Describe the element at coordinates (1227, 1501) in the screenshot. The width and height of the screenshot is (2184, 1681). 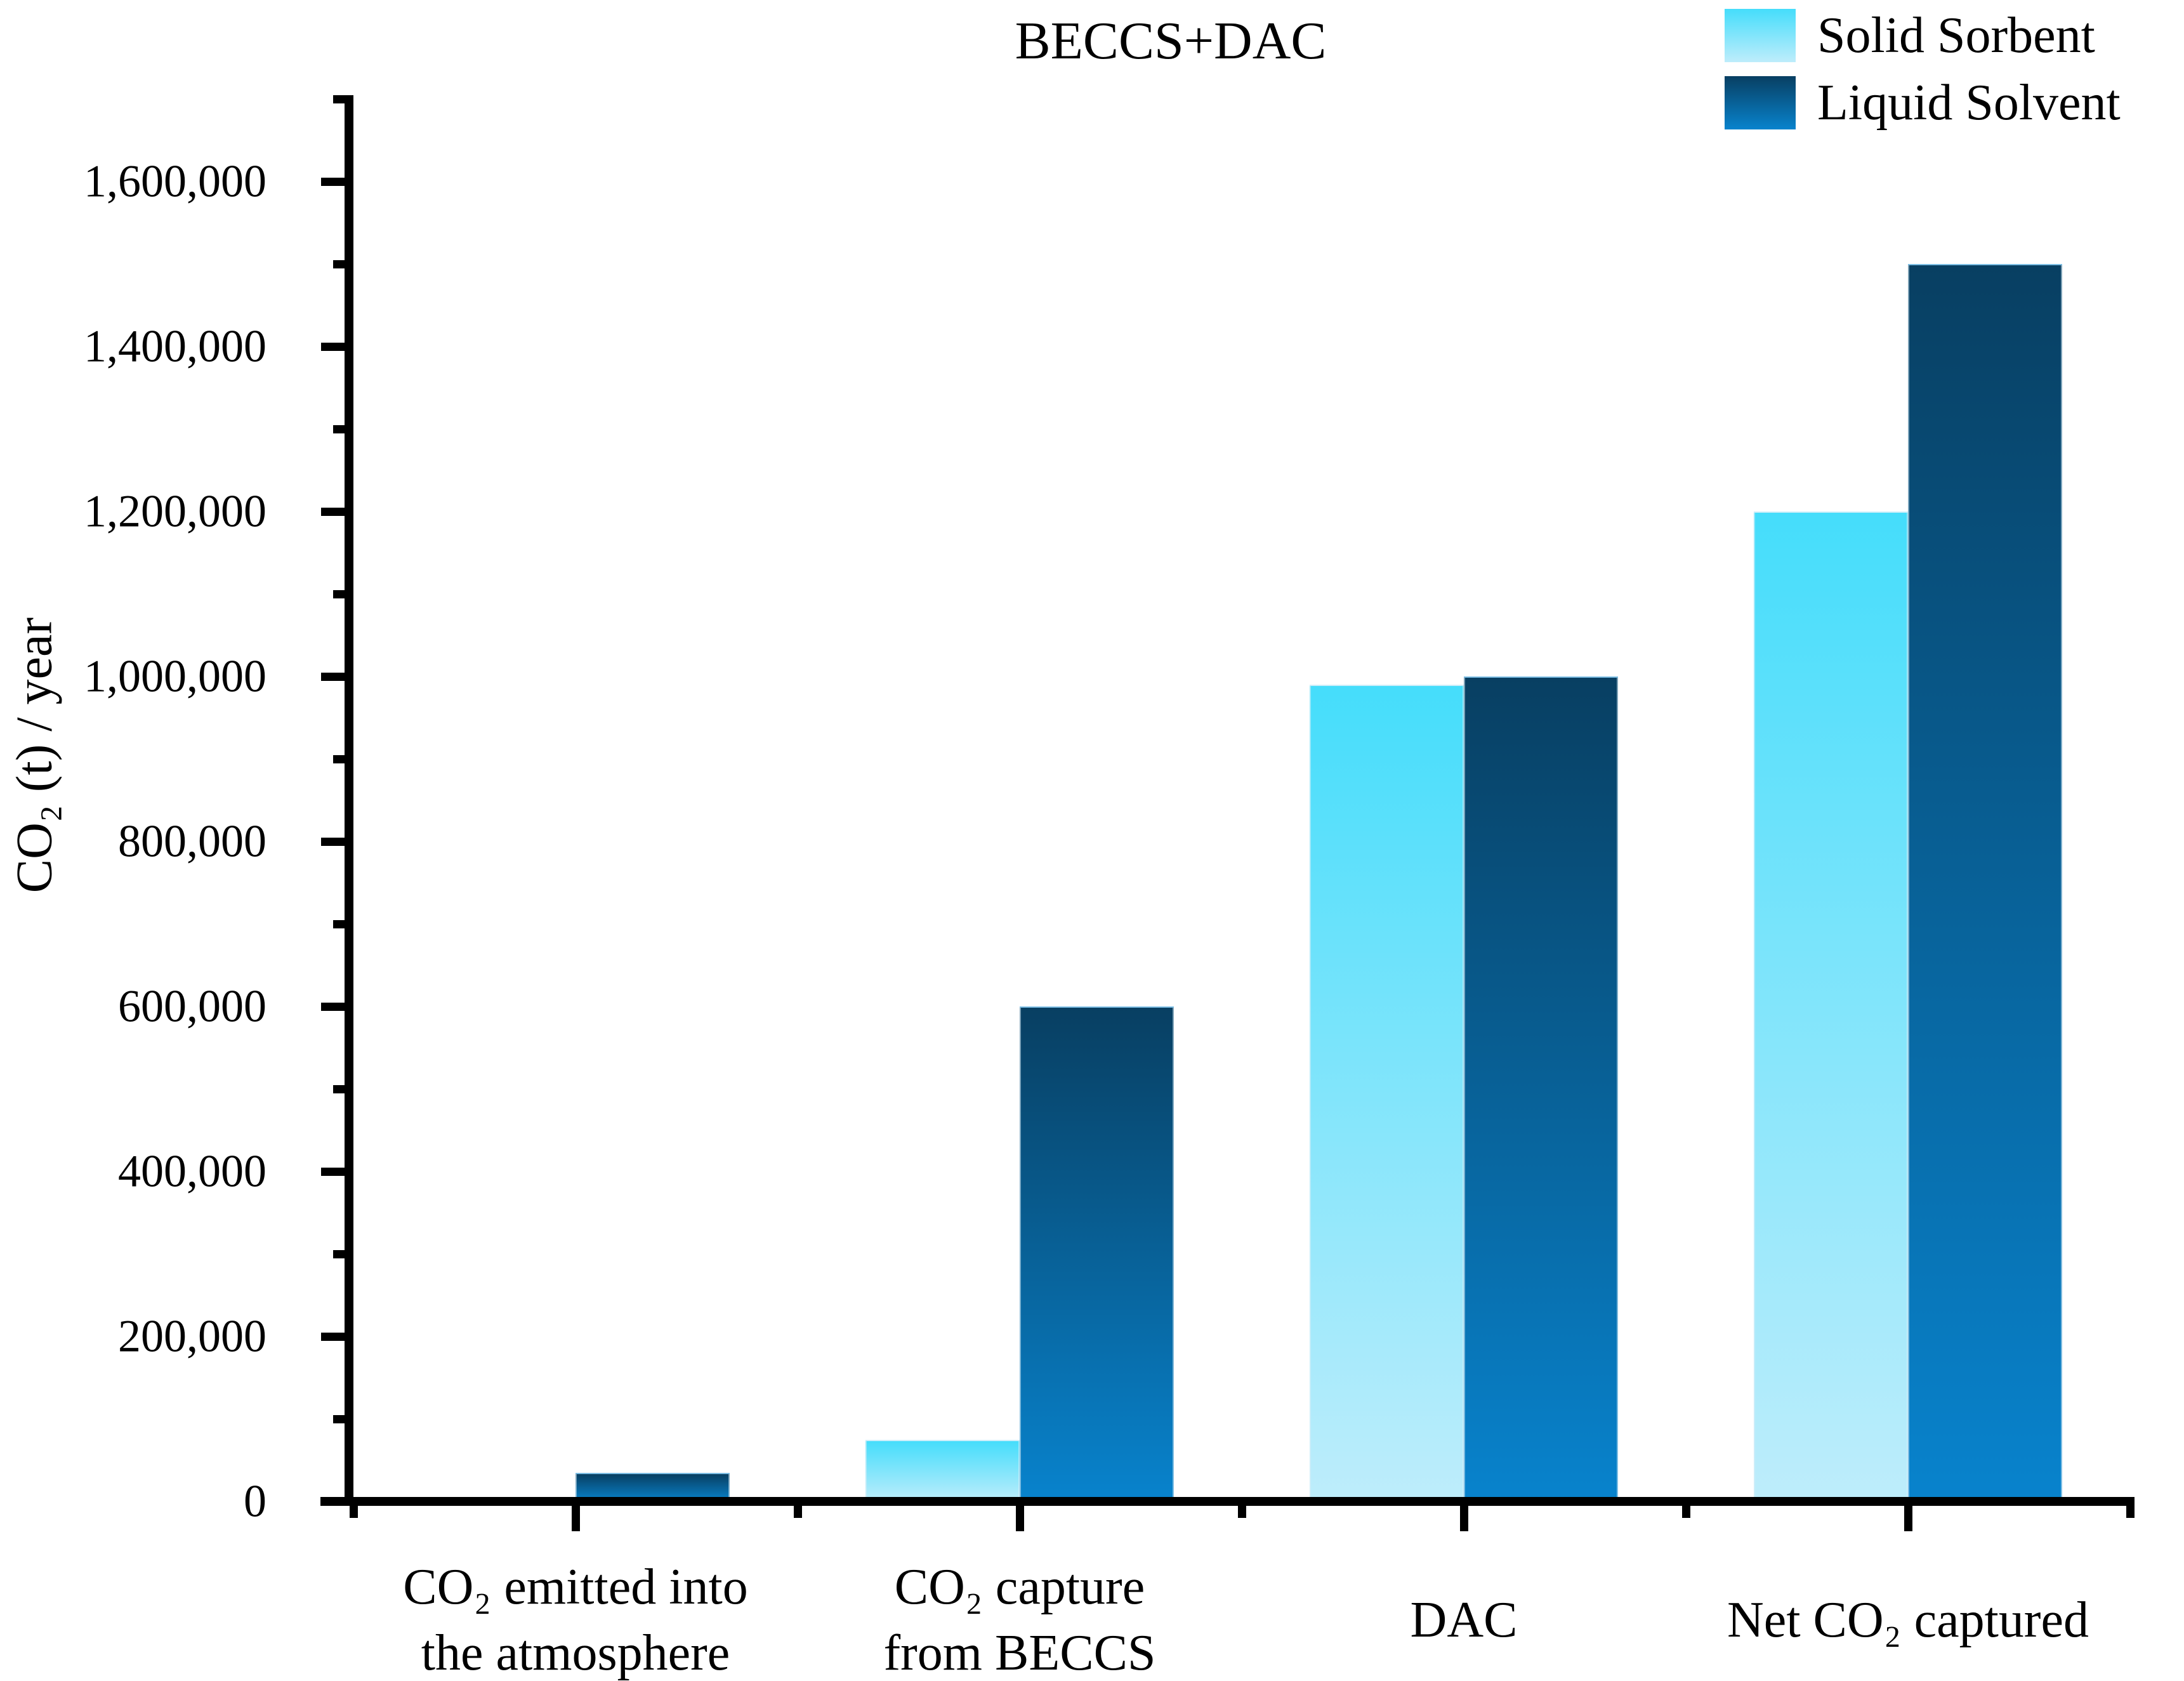
I see `x-axis-line` at that location.